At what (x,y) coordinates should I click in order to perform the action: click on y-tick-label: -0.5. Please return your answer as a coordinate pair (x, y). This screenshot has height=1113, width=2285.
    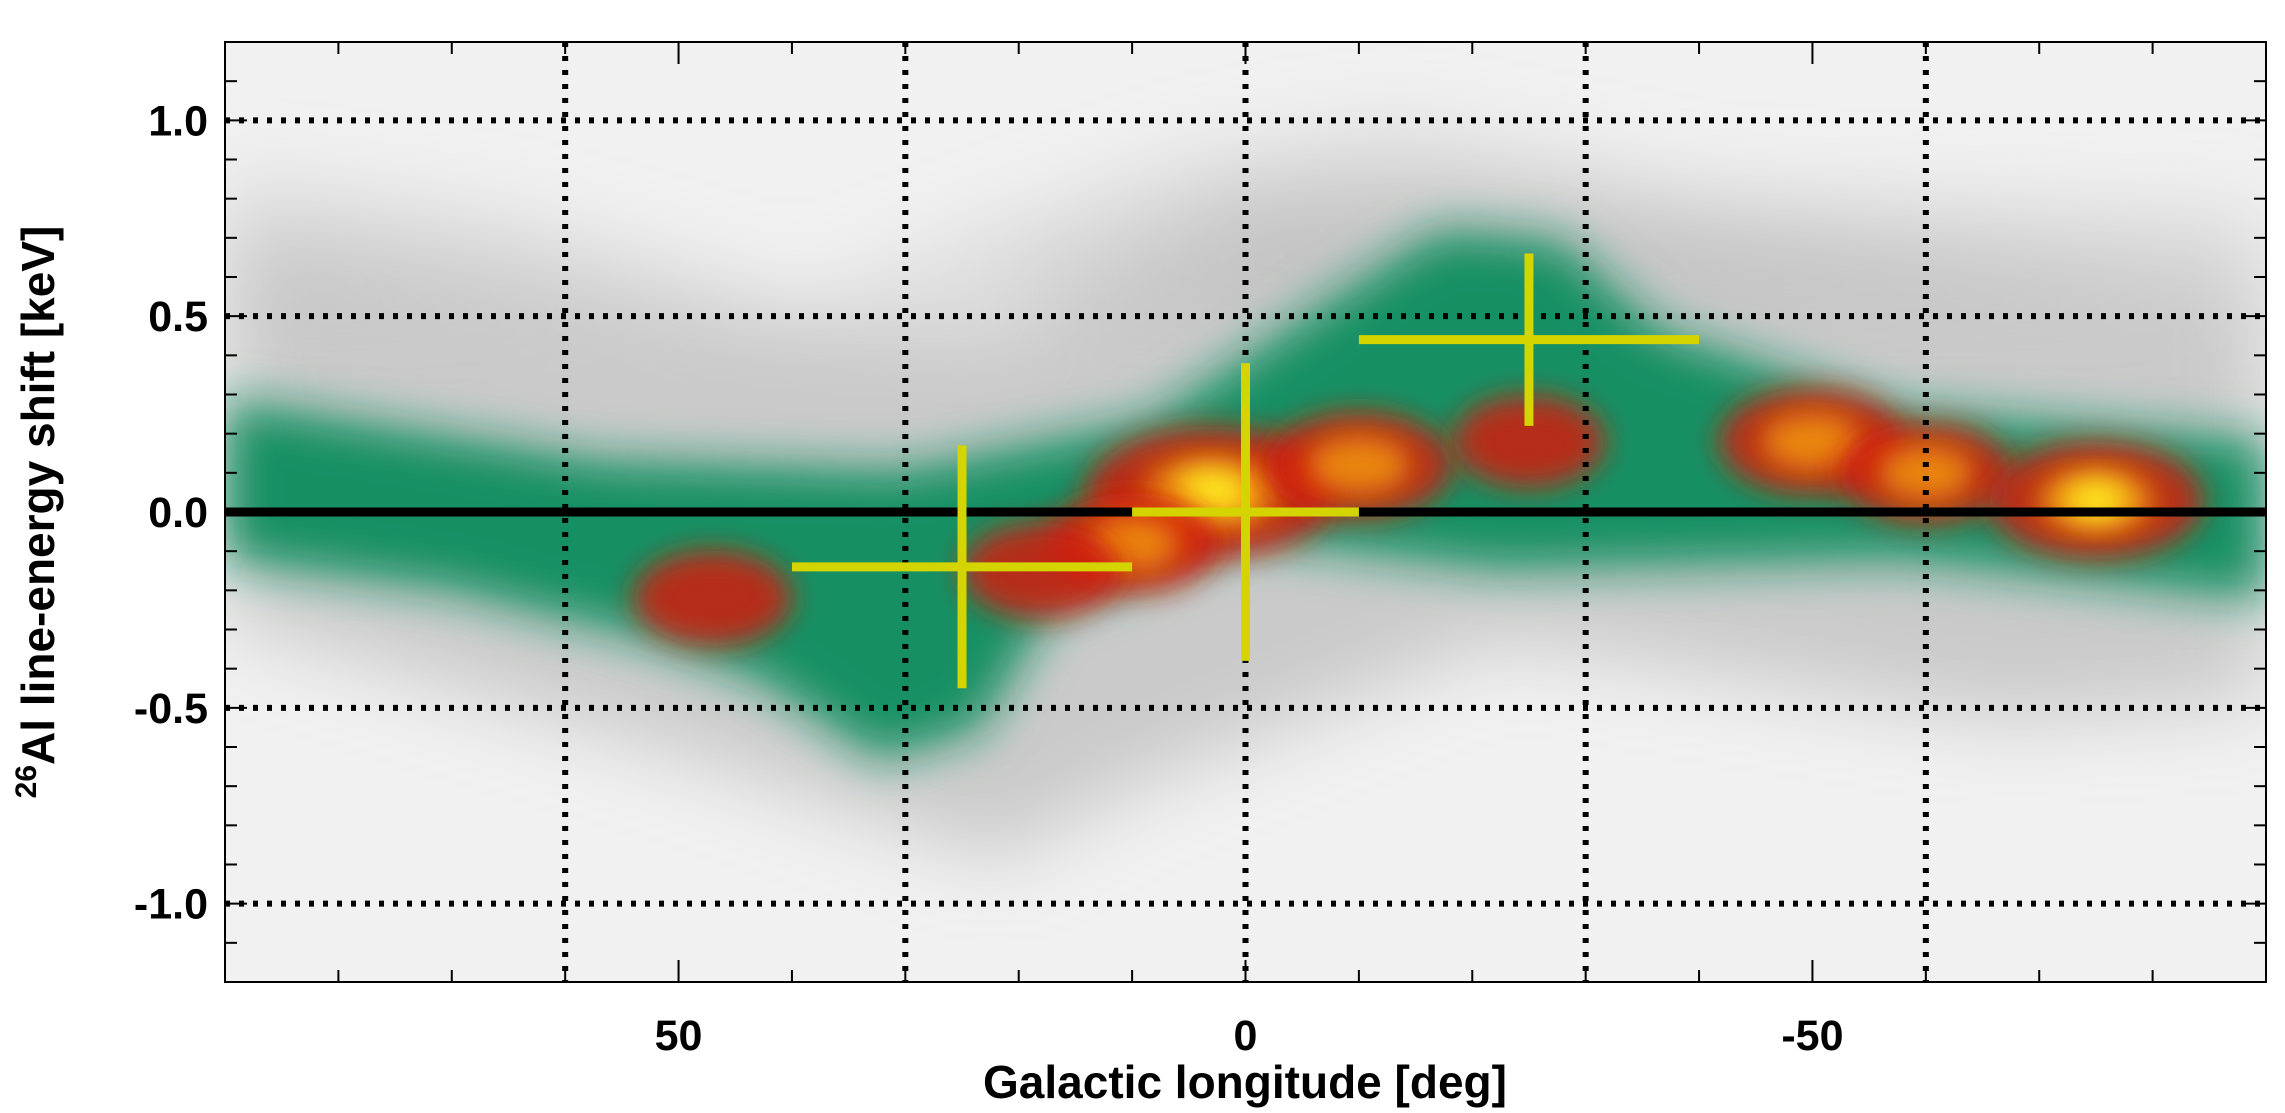
    Looking at the image, I should click on (171, 709).